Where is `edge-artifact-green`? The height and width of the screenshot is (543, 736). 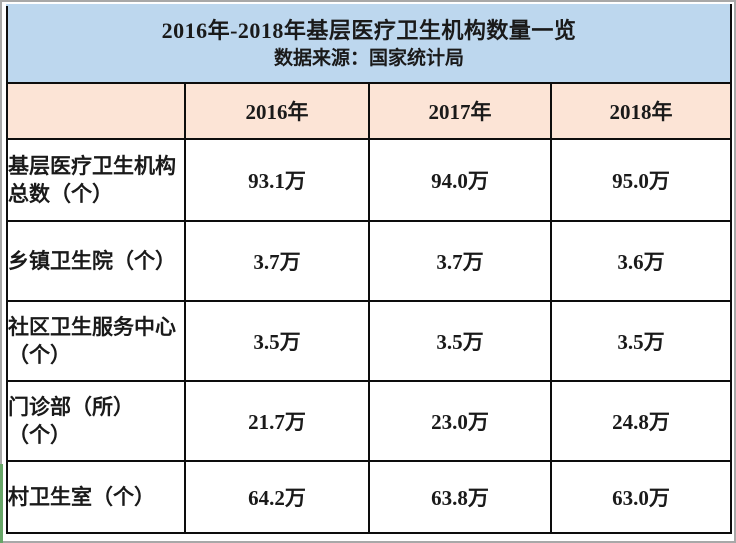 edge-artifact-green is located at coordinates (1, 503).